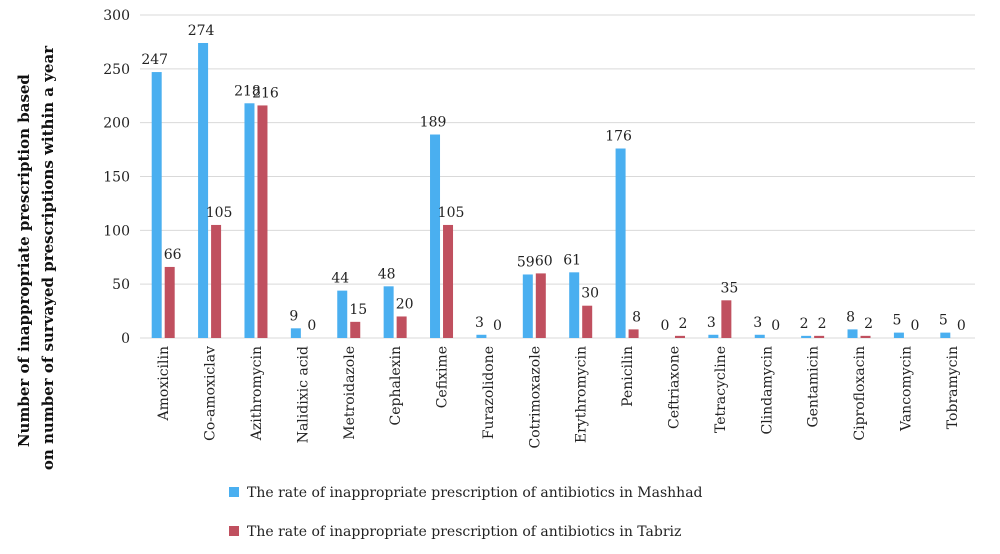  I want to click on x-category-label: Nalidixic acid, so click(303, 394).